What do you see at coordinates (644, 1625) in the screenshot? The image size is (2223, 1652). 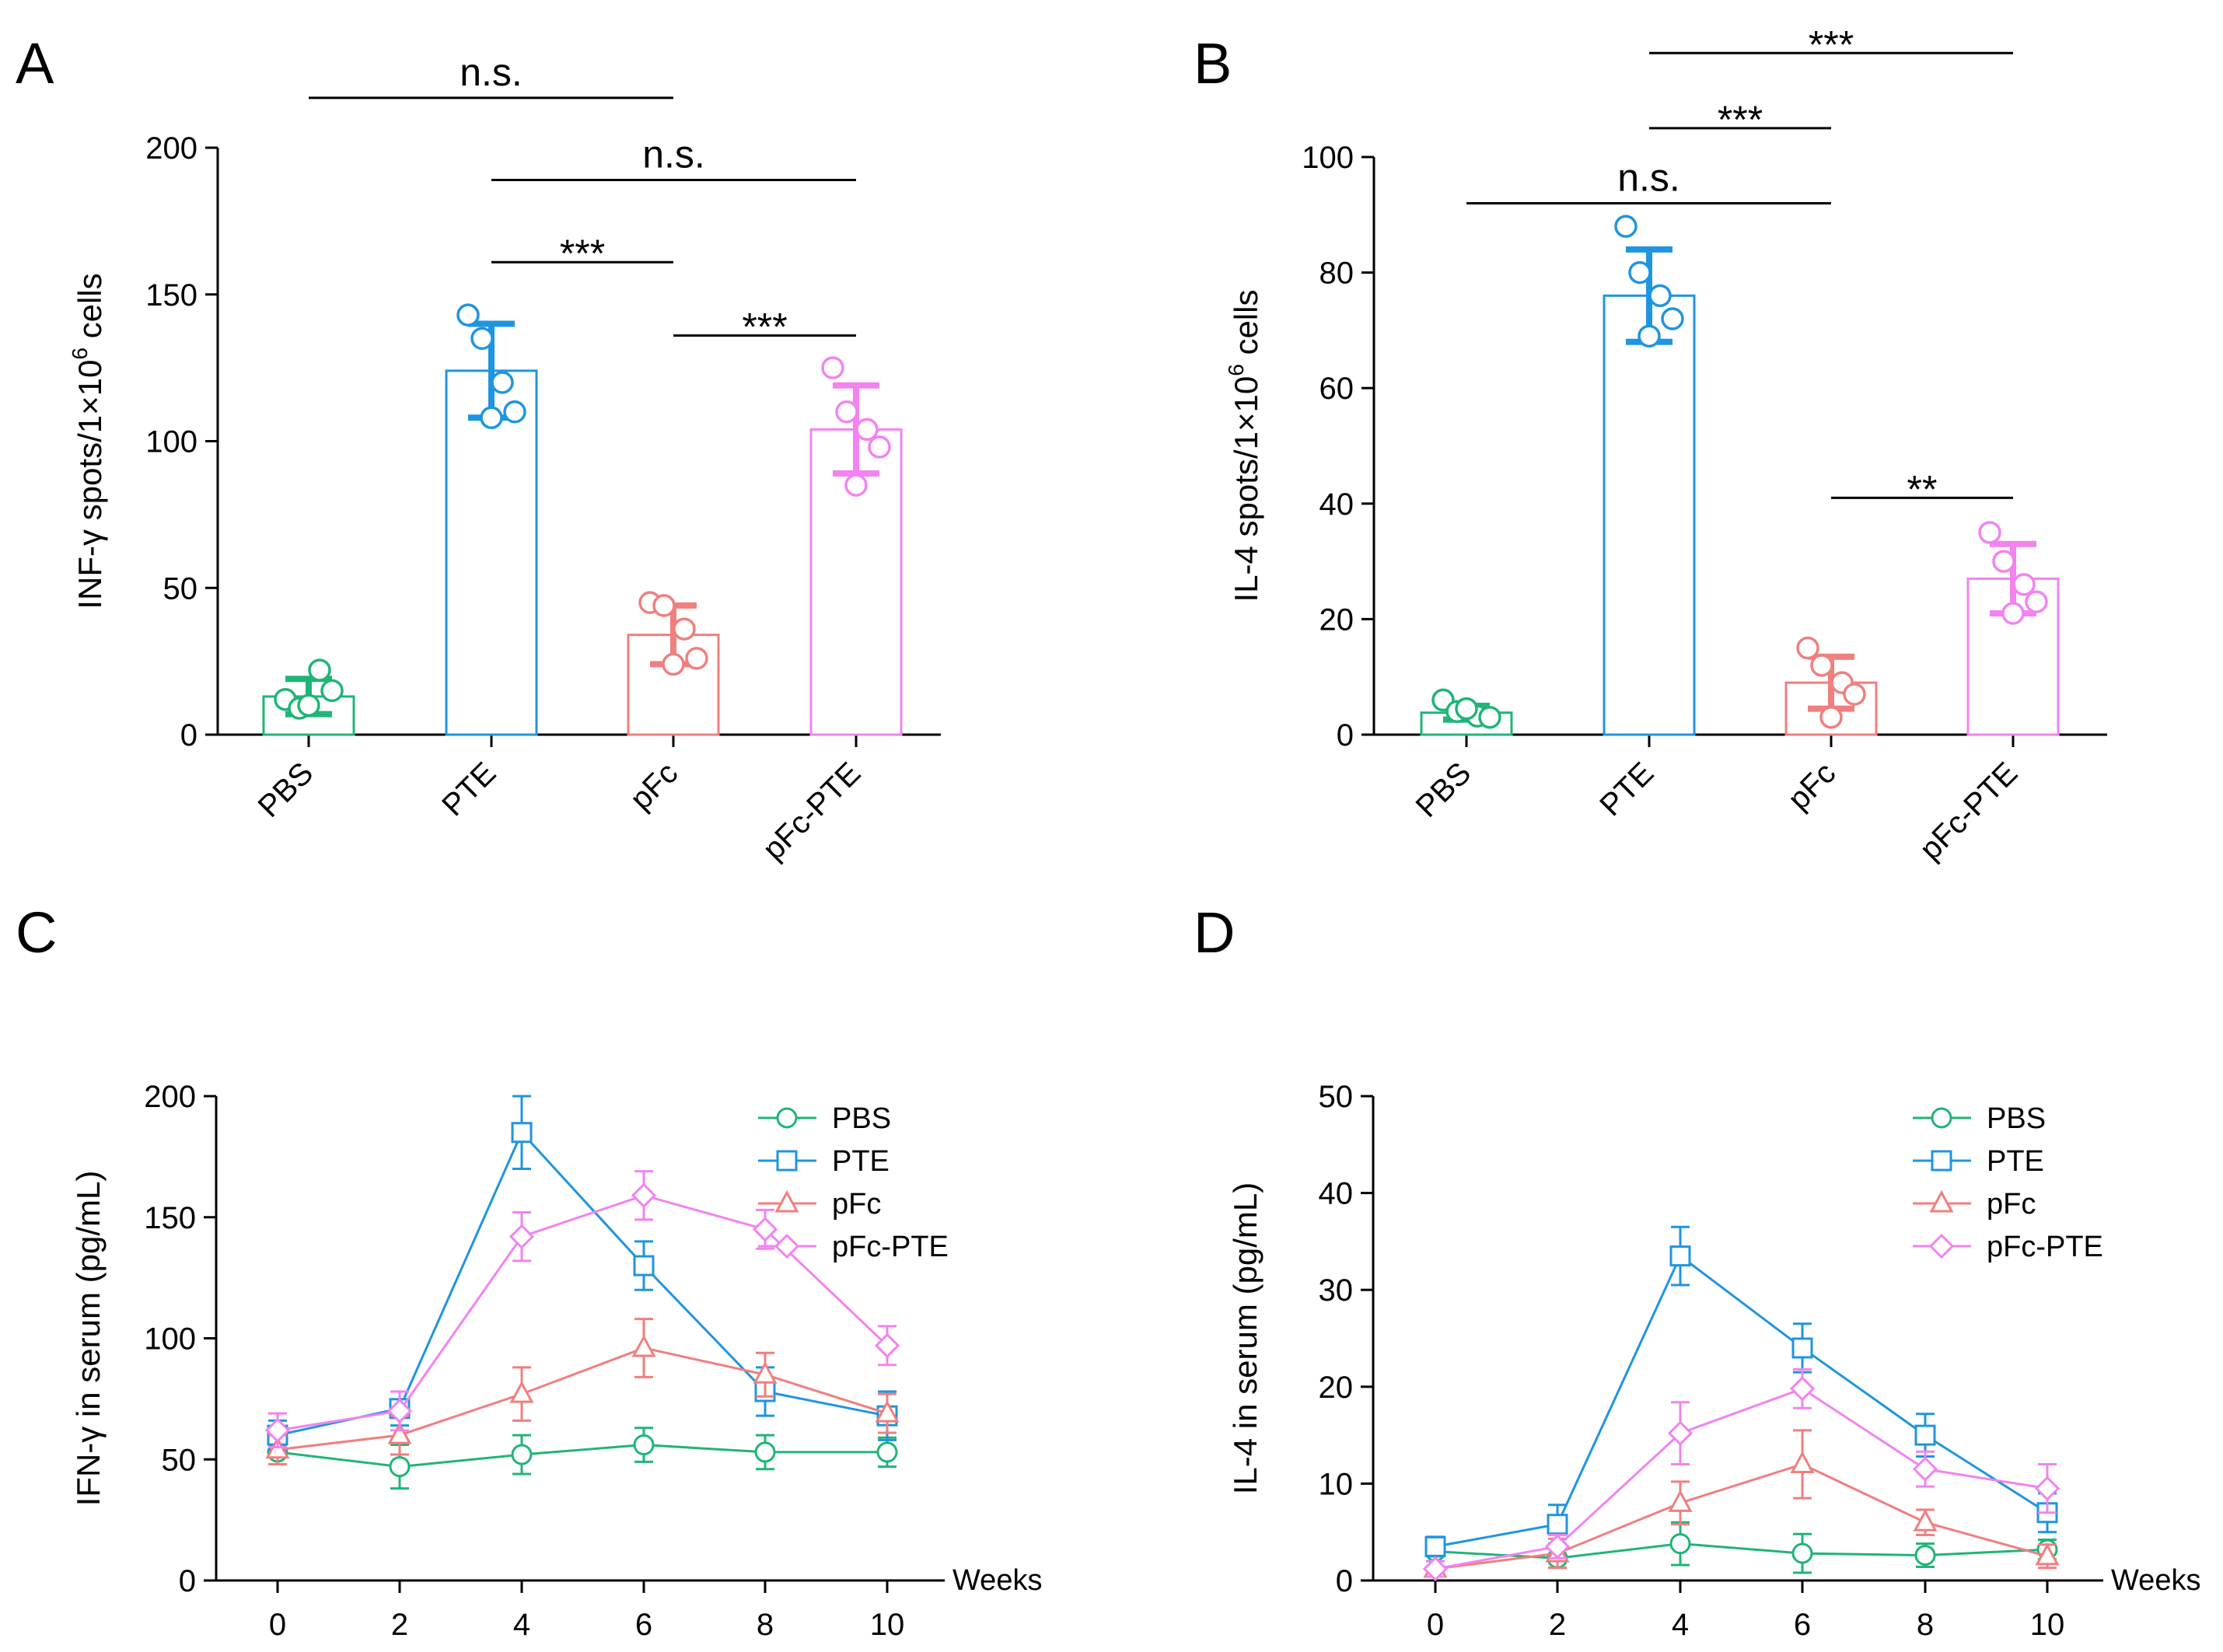 I see `x-tick-label-c: 6` at bounding box center [644, 1625].